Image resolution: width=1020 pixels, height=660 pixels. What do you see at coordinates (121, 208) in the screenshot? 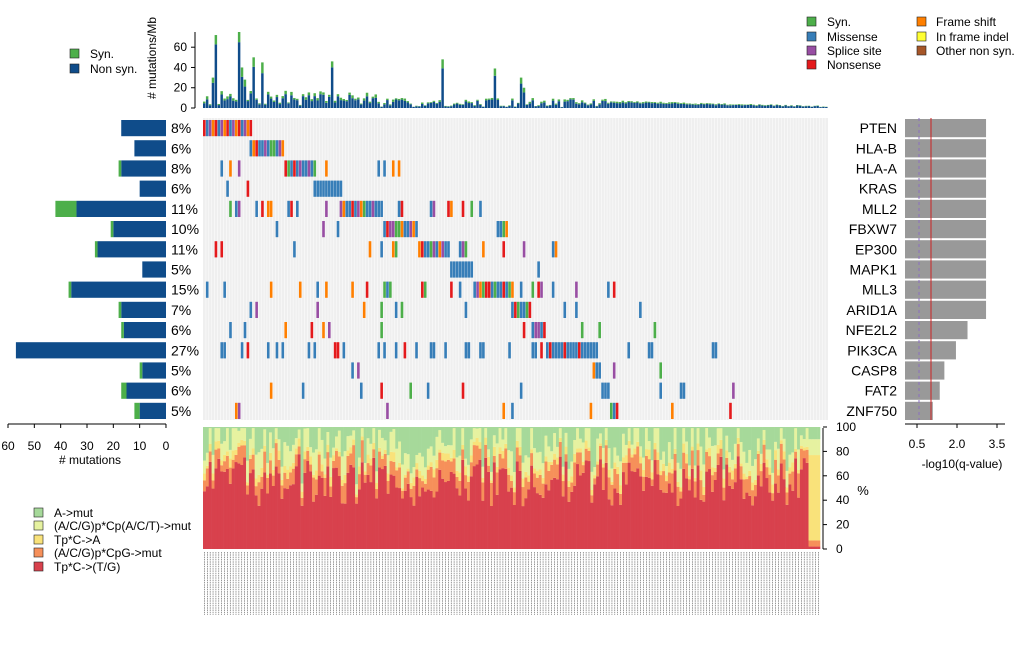
I see `left-bar-nonsyn-MLL2` at bounding box center [121, 208].